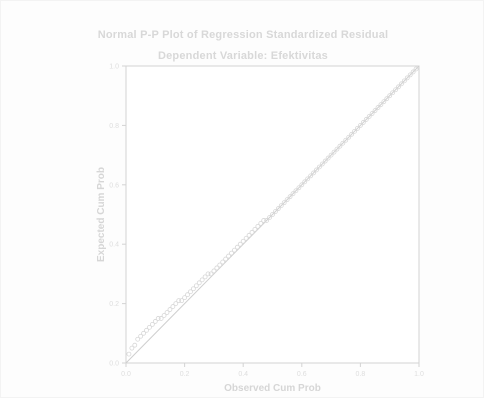 This screenshot has width=484, height=399. Describe the element at coordinates (361, 374) in the screenshot. I see `x-tick-label: 0.8` at that location.